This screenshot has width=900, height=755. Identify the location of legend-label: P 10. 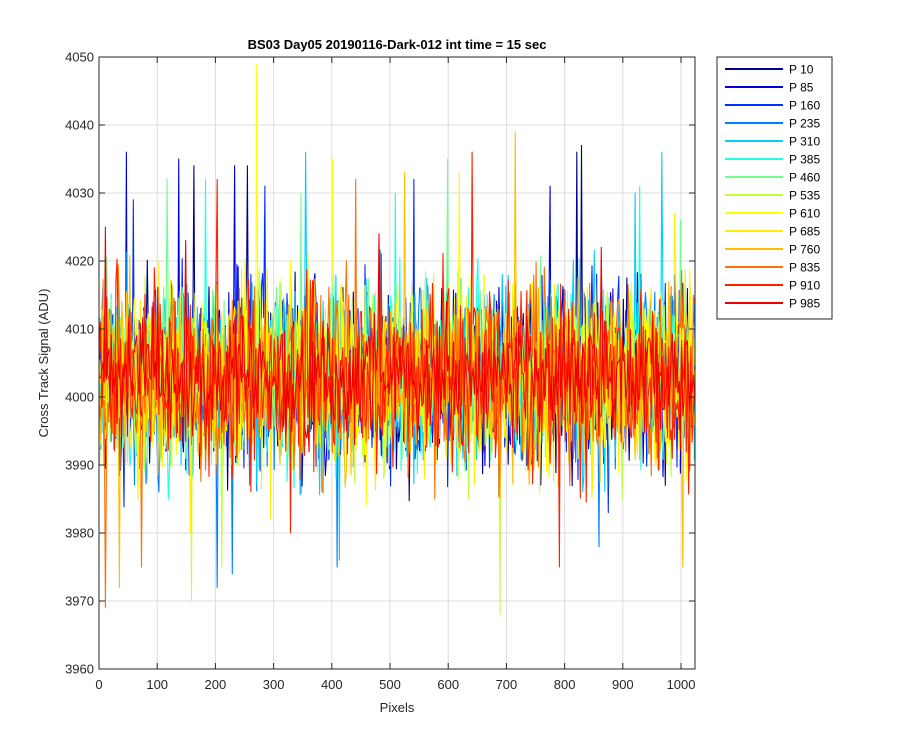
(801, 70).